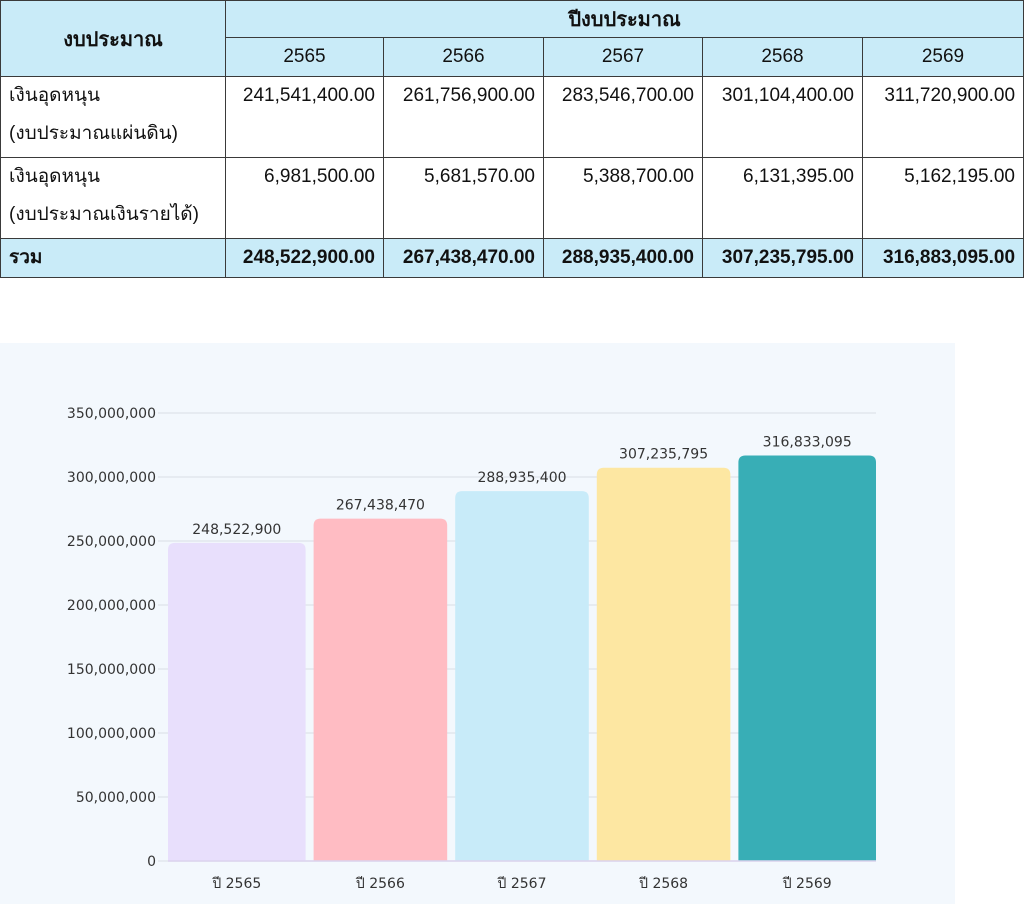 Image resolution: width=1024 pixels, height=904 pixels. I want to click on y-tick-label: 350,000,000, so click(111, 414).